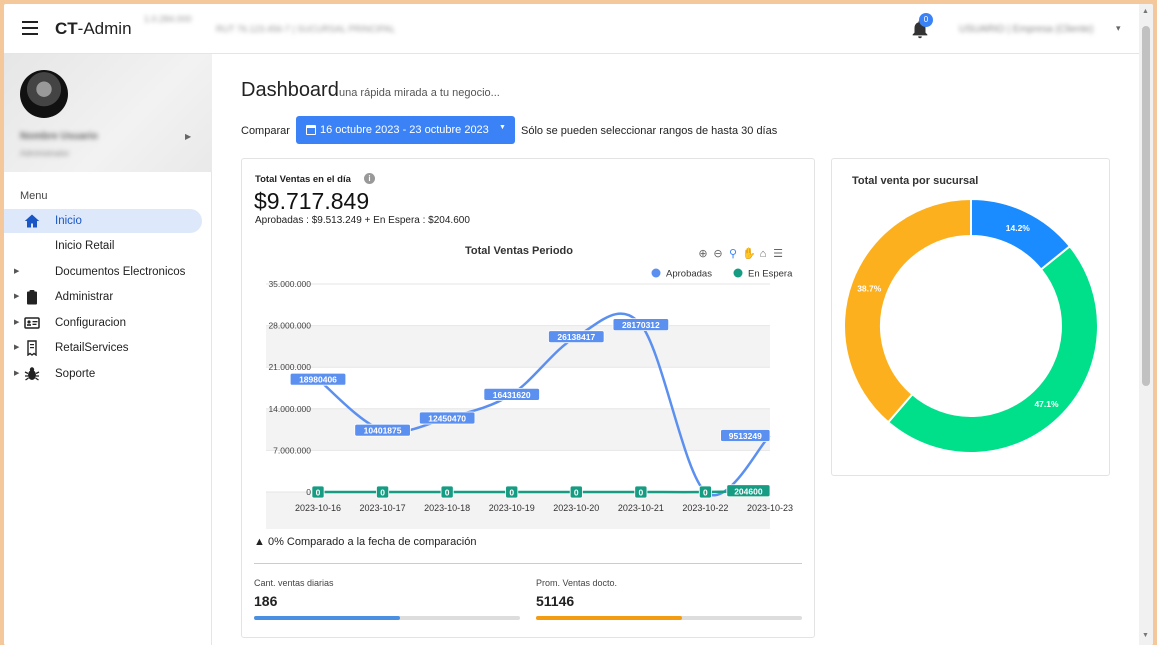  I want to click on sidebar-item-label: RetailServices, so click(92, 348).